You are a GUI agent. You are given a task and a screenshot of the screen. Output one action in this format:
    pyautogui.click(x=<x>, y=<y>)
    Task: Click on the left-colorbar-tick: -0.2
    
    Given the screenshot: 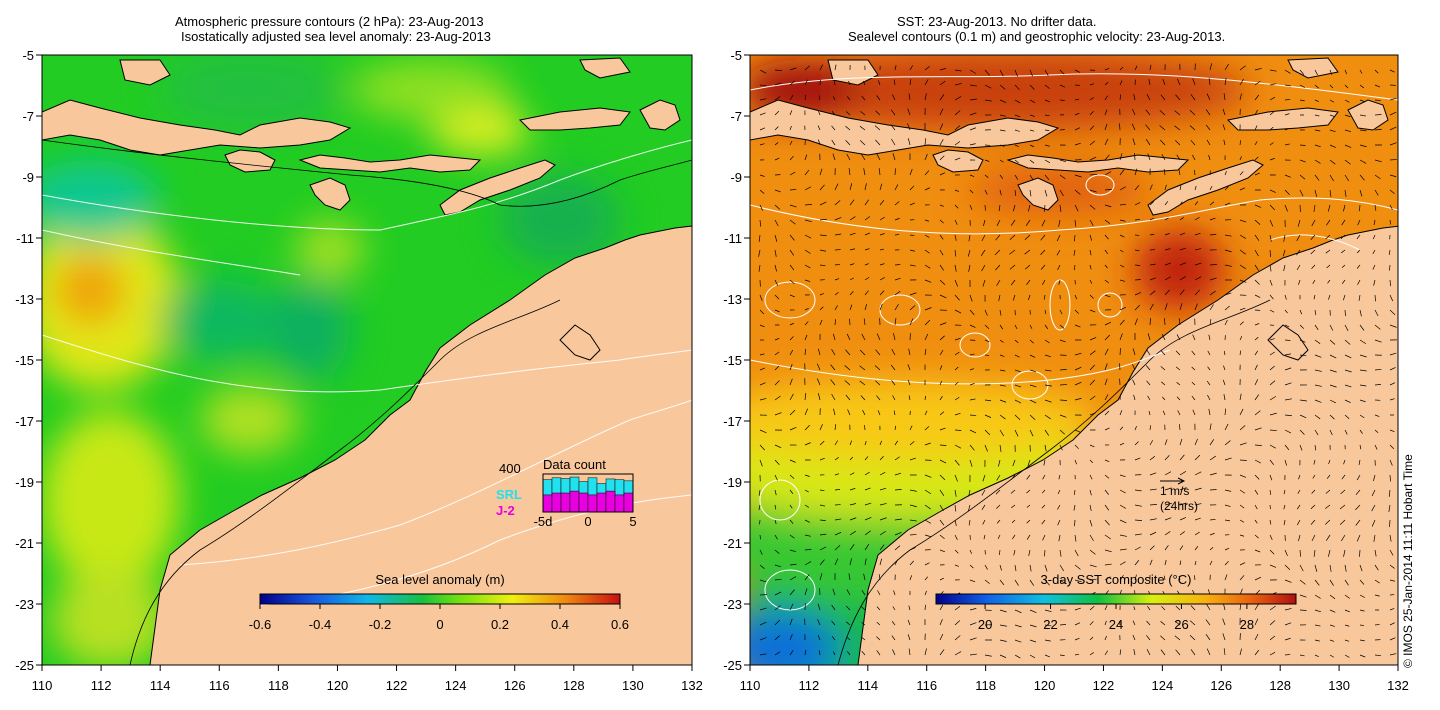 What is the action you would take?
    pyautogui.click(x=380, y=624)
    